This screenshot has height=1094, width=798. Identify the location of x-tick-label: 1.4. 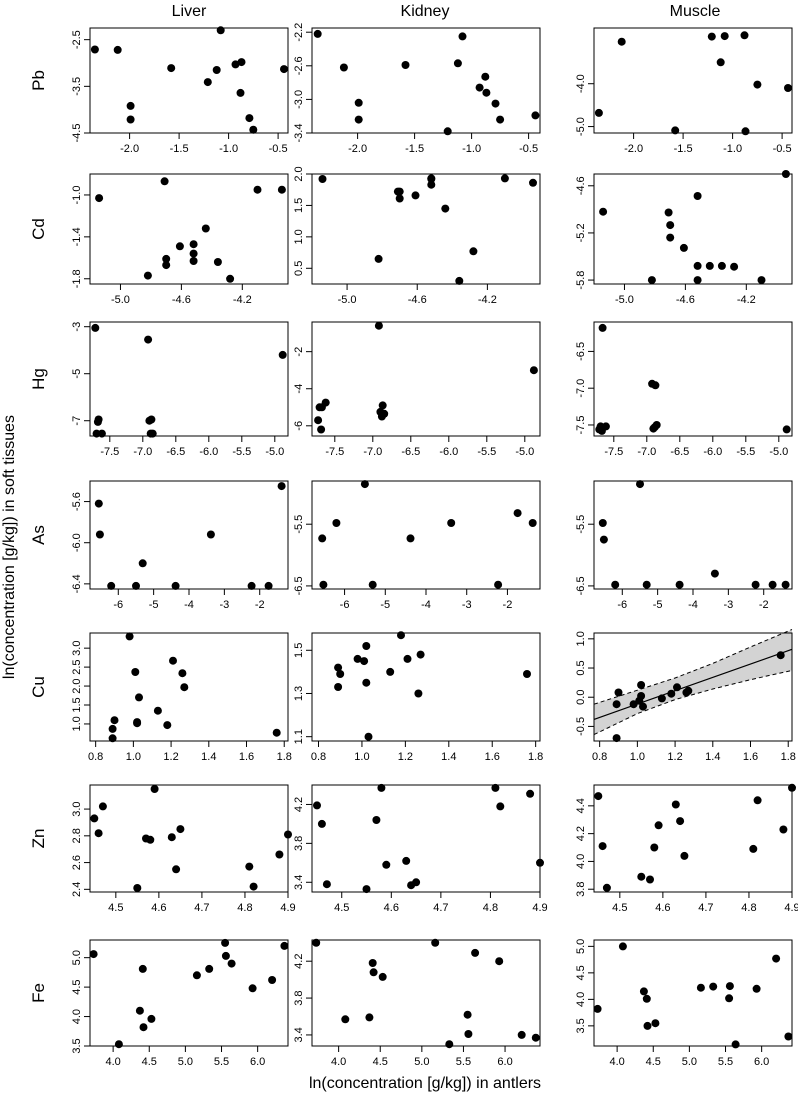
(448, 757).